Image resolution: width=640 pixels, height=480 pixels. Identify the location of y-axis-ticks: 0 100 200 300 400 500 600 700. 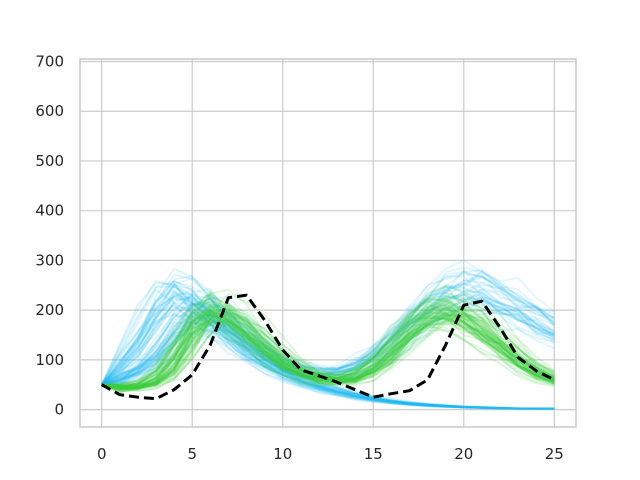
(49, 235).